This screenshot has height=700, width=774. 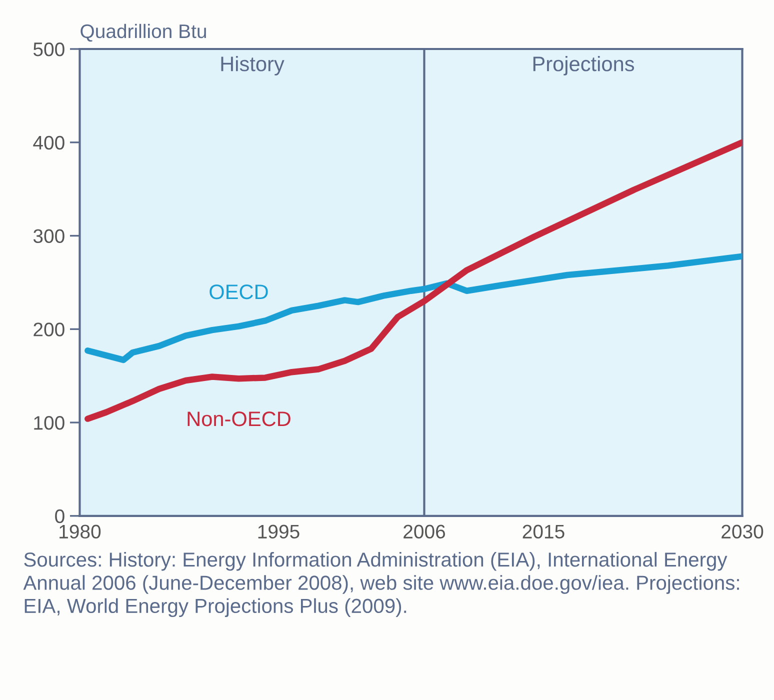 What do you see at coordinates (583, 66) in the screenshot?
I see `band-label: Projections` at bounding box center [583, 66].